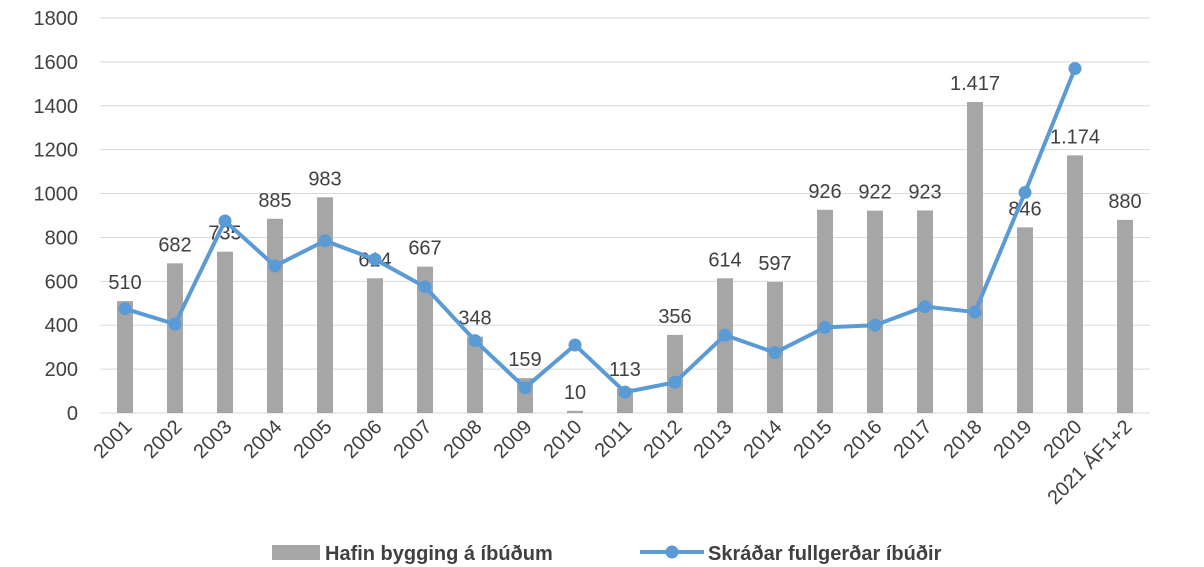 Image resolution: width=1204 pixels, height=567 pixels. What do you see at coordinates (324, 179) in the screenshot?
I see `data-label: 983` at bounding box center [324, 179].